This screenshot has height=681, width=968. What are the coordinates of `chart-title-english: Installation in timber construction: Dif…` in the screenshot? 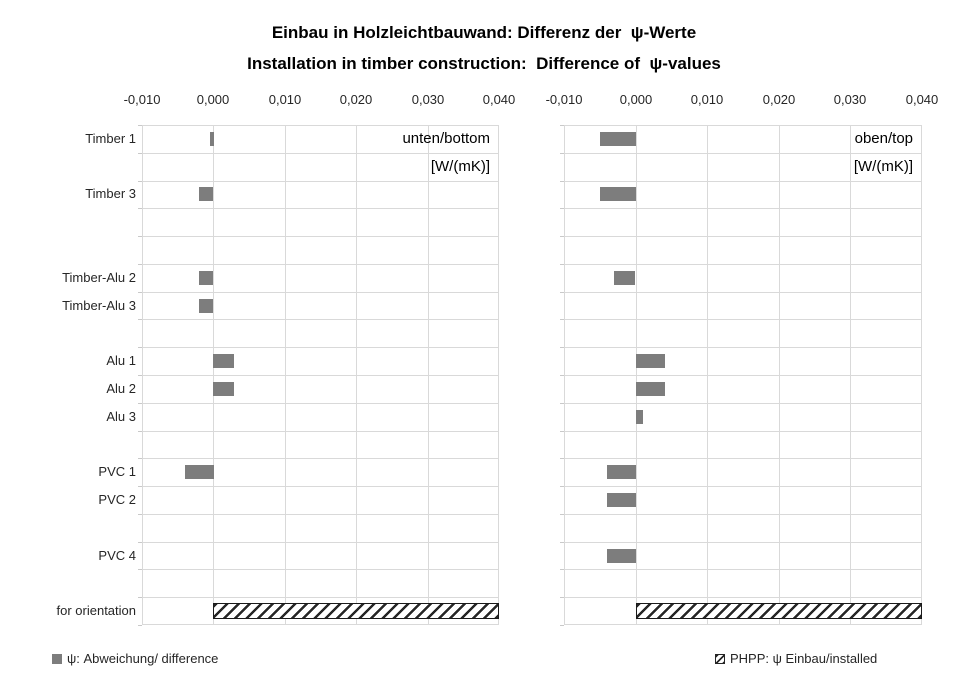 It's located at (484, 63).